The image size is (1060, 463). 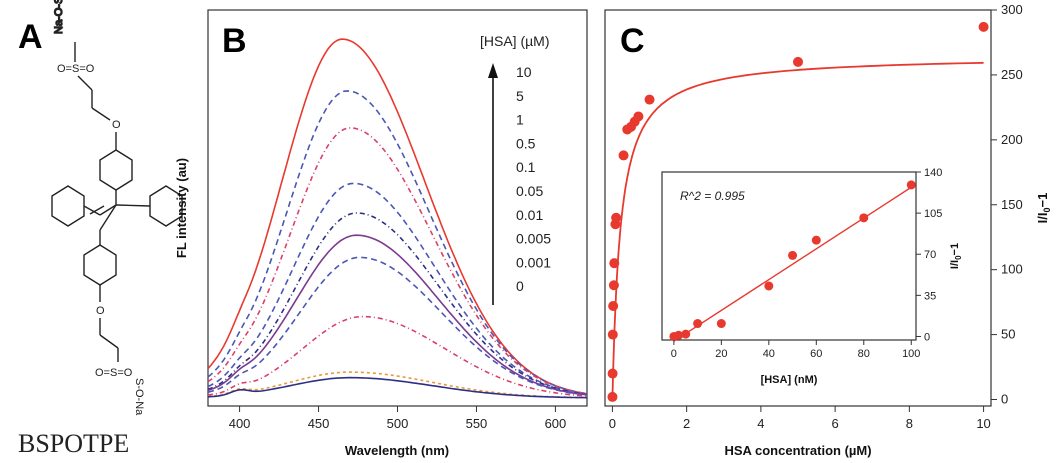 I want to click on y-tick-label: 150, so click(x=1012, y=204).